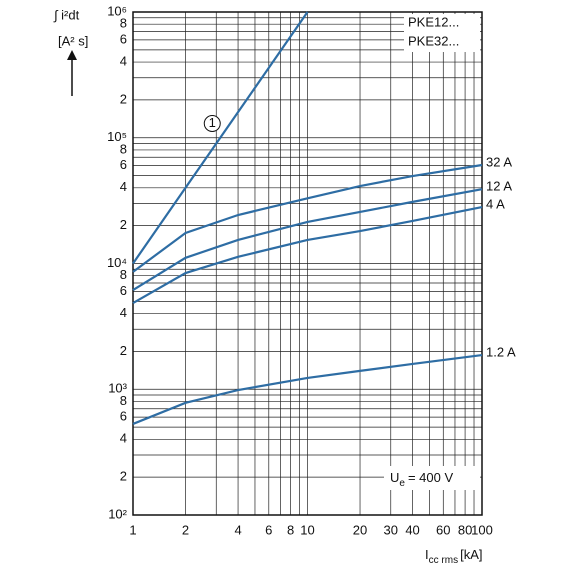 The width and height of the screenshot is (580, 580). Describe the element at coordinates (360, 529) in the screenshot. I see `x-tick-label: 20` at that location.